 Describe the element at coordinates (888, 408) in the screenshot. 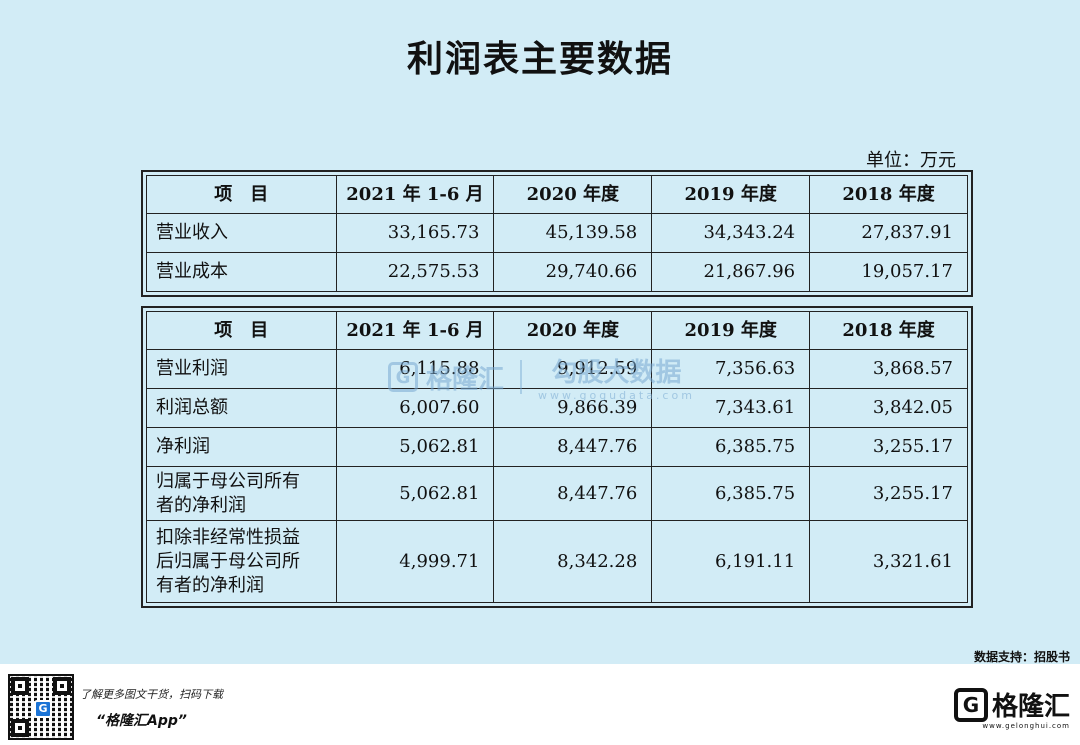

I see `cell-value: 3,842.05` at that location.